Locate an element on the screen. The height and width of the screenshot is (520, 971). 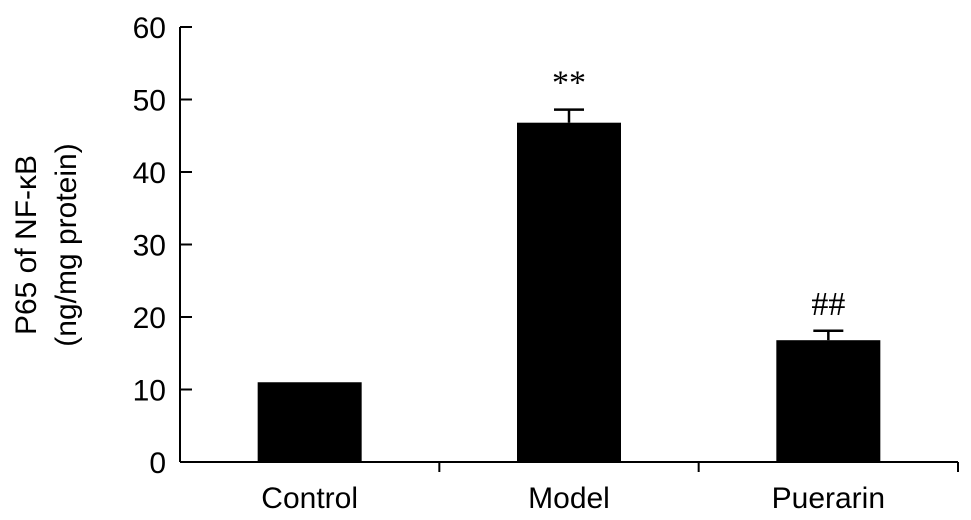
y-tick-label: 20 is located at coordinates (149, 318).